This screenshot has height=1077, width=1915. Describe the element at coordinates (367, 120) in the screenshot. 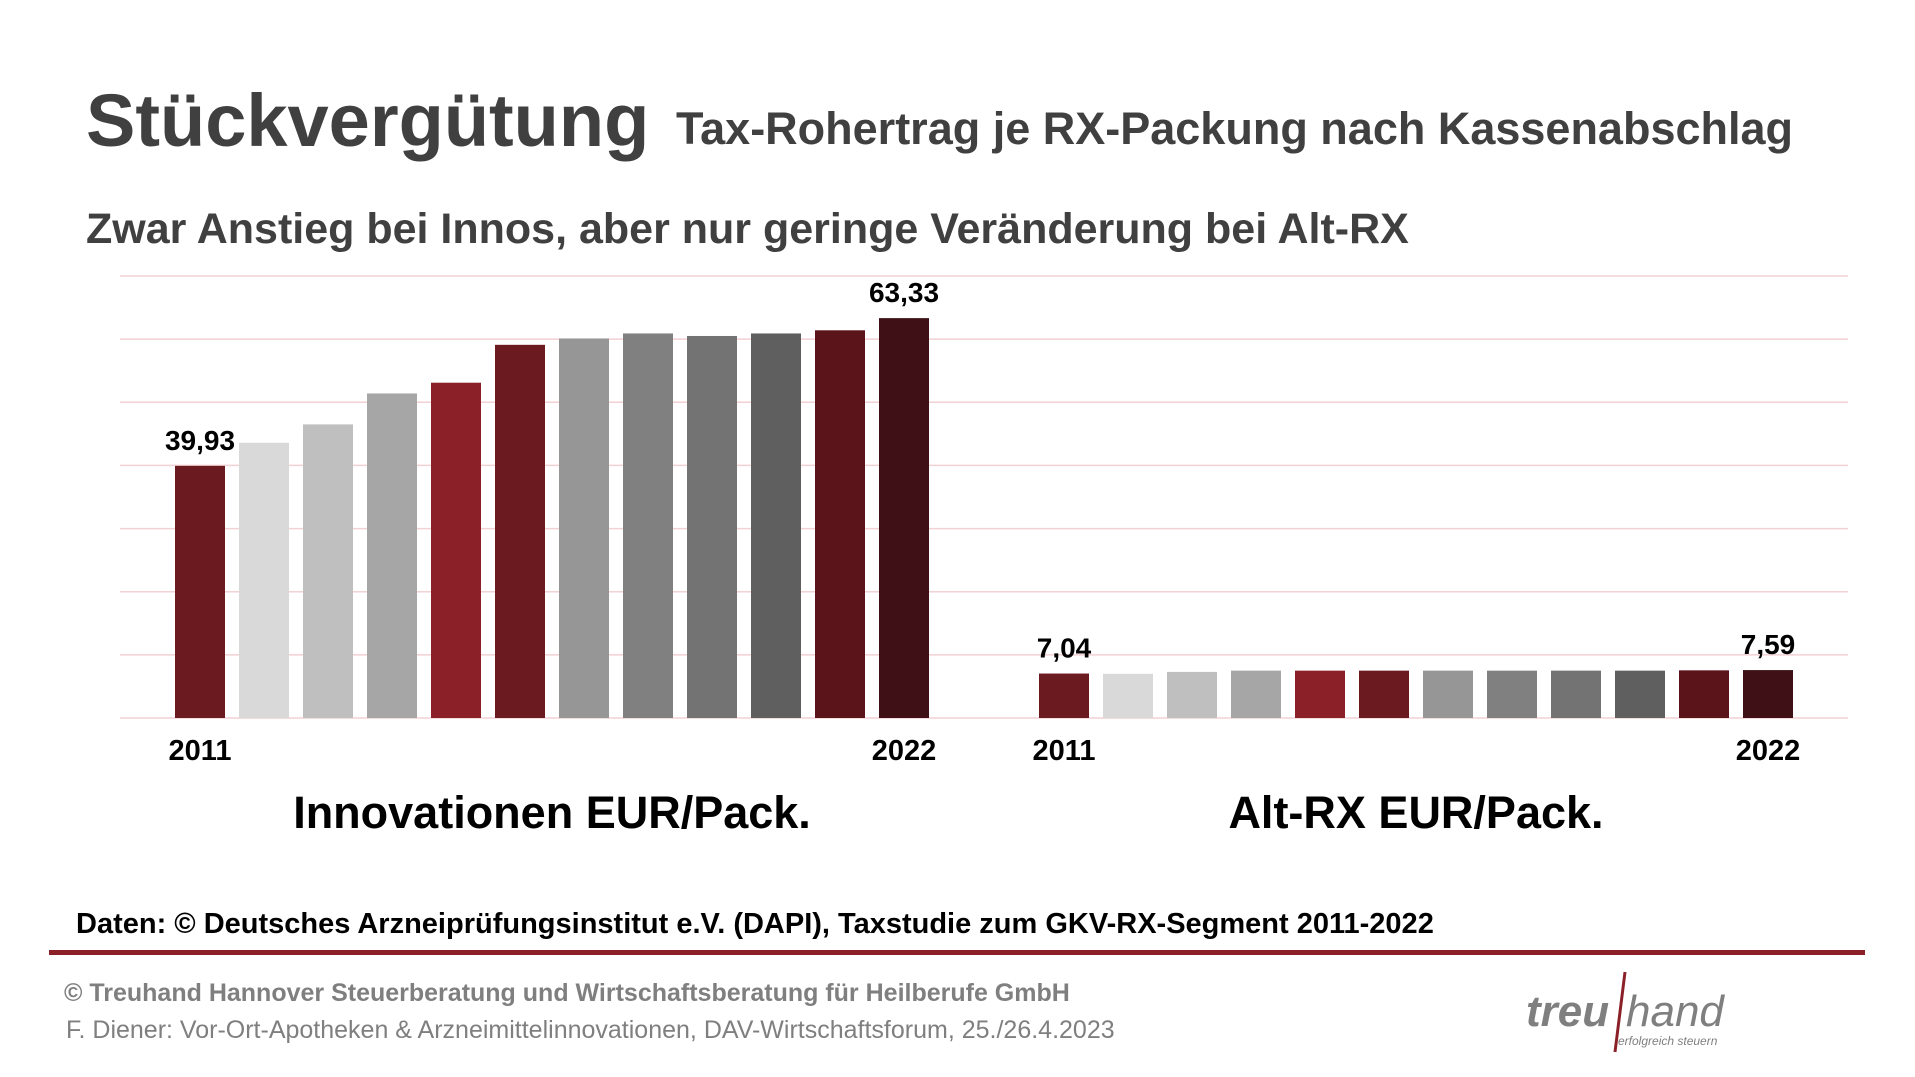

I see `title: Stückvergütung` at that location.